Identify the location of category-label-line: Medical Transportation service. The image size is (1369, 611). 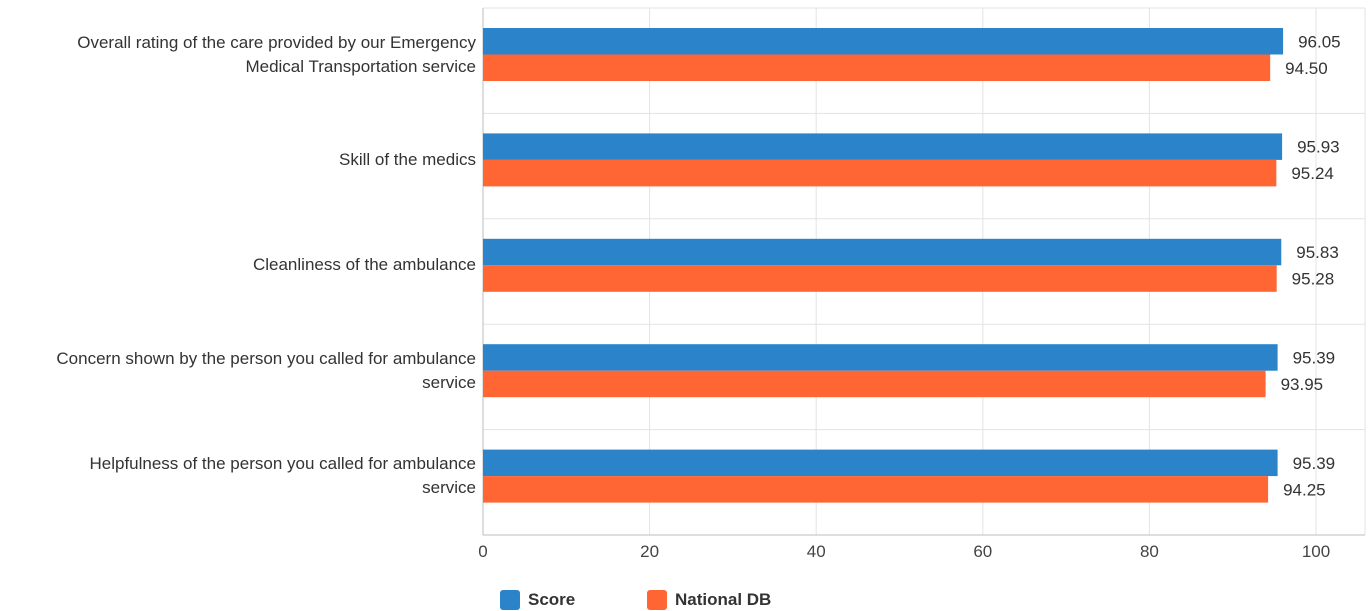
(360, 66).